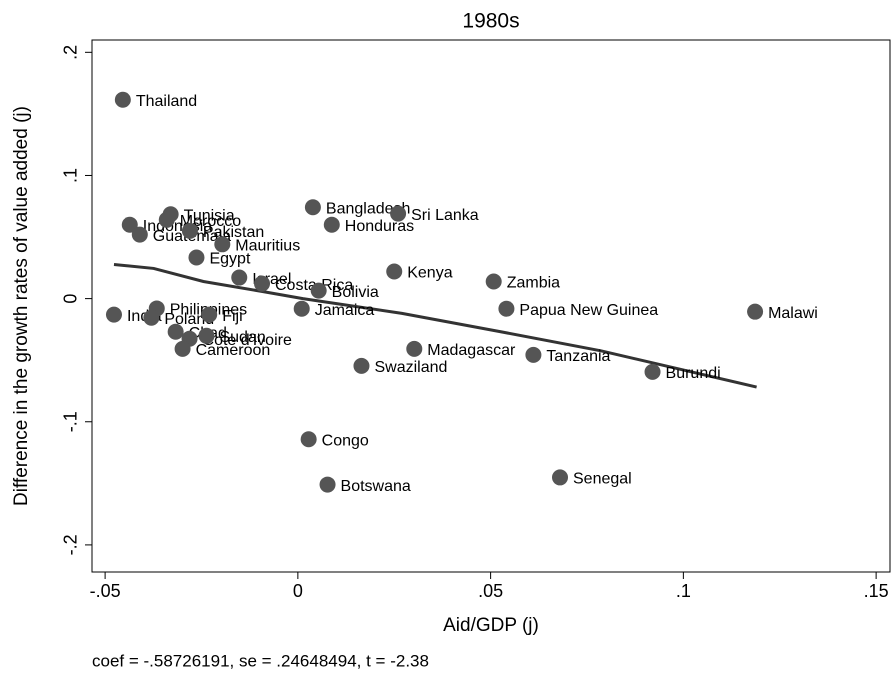  I want to click on point-label: Swaziland, so click(410, 367).